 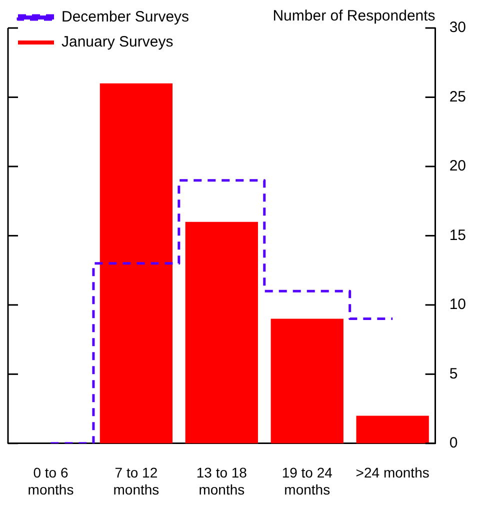 What do you see at coordinates (354, 16) in the screenshot?
I see `y-axis-title: Number of Respondents` at bounding box center [354, 16].